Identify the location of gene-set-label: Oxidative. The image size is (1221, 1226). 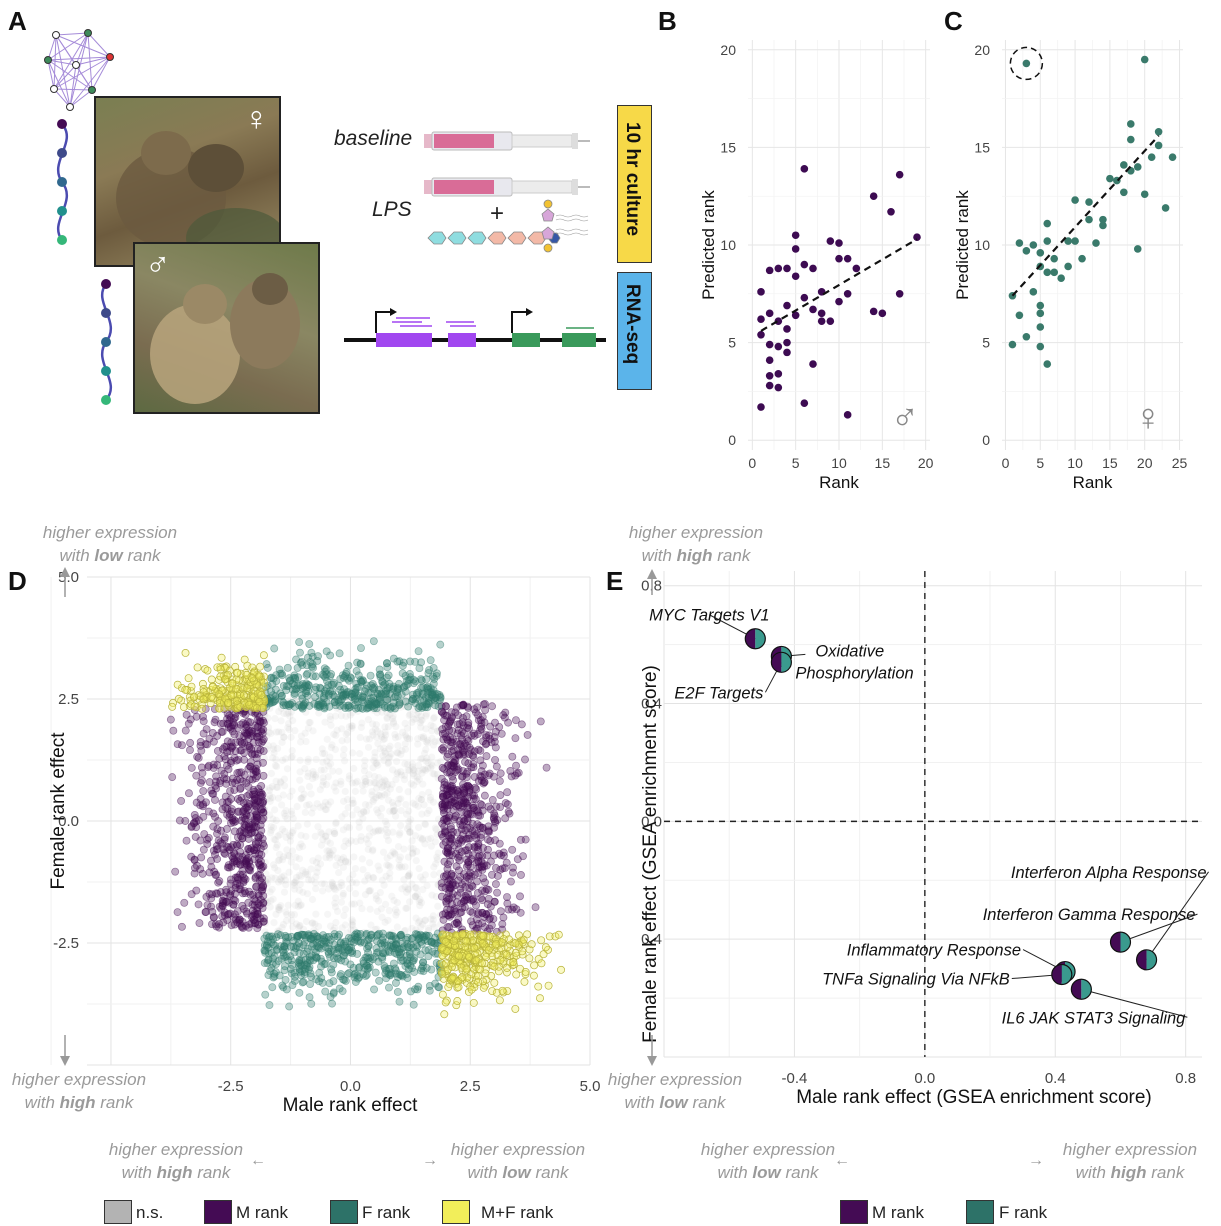
(849, 651).